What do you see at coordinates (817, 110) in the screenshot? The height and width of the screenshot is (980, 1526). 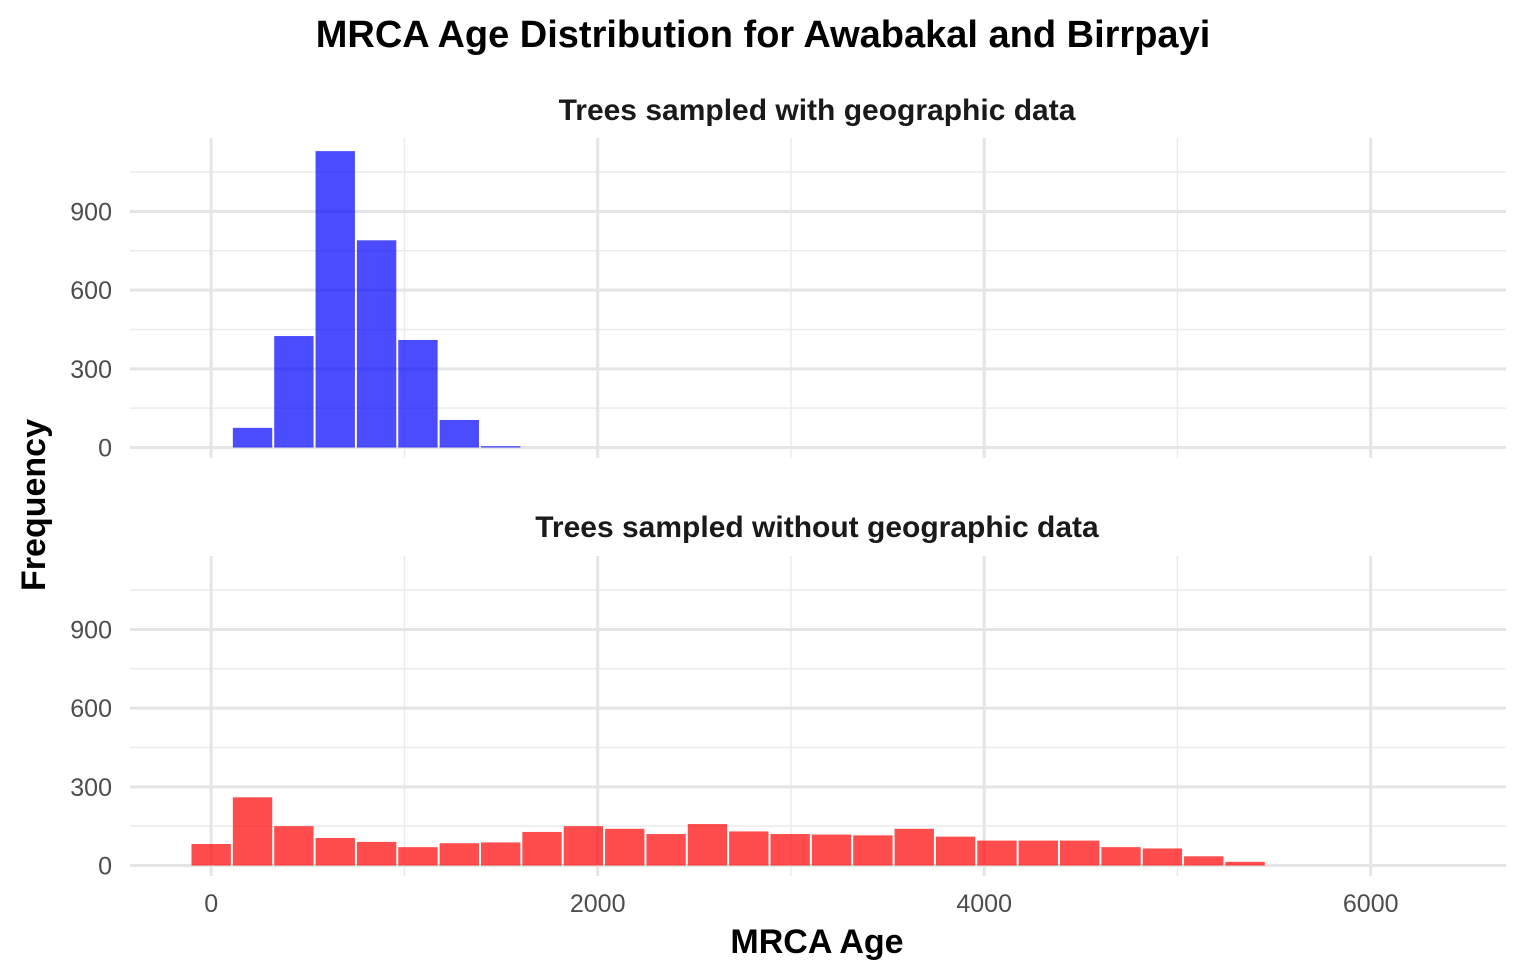 I see `panel-1-strip-label: Trees sampled with geographic data` at bounding box center [817, 110].